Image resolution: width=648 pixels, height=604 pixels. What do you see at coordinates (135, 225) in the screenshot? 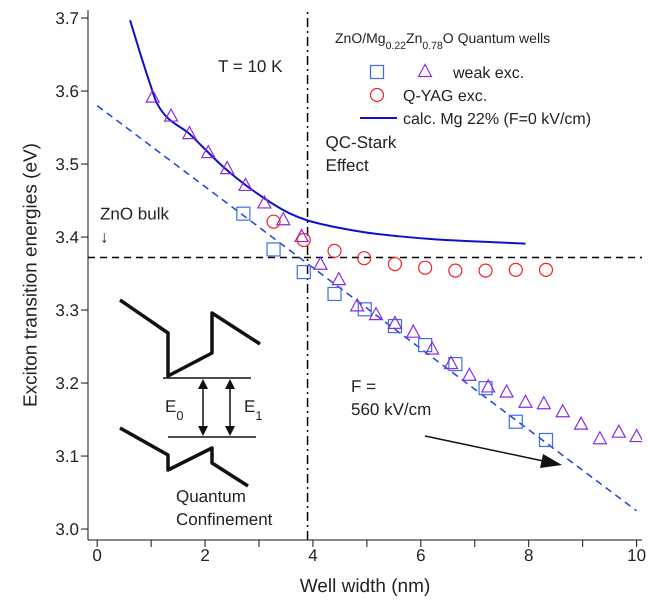
I see `ref-line-label: ZnO bulk ↓` at bounding box center [135, 225].